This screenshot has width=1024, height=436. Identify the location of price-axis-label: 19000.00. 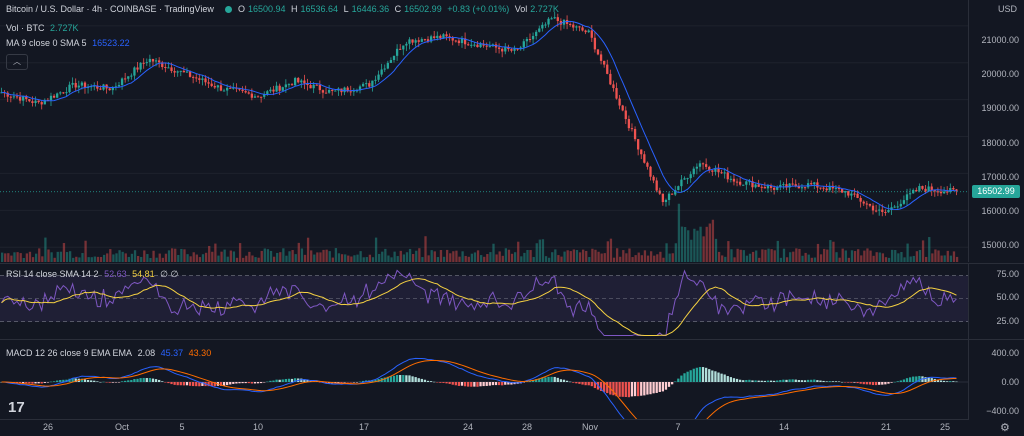
(1000, 108).